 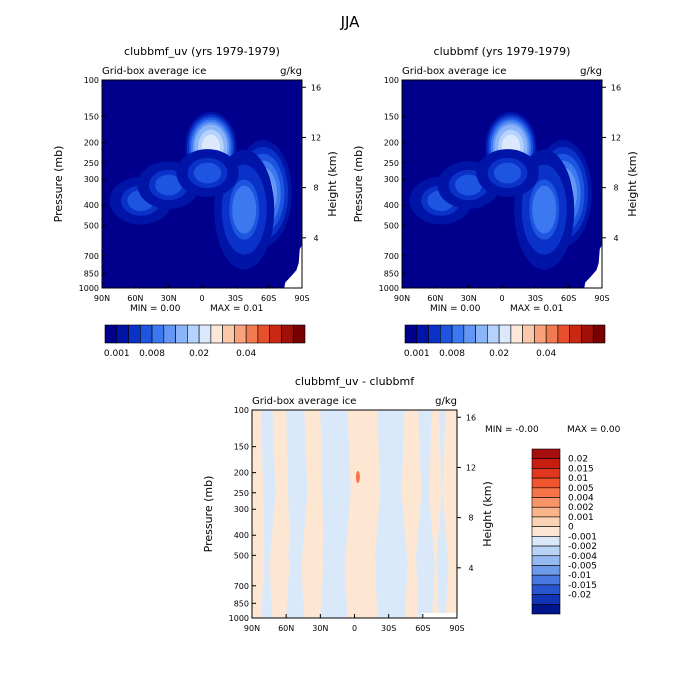 What do you see at coordinates (582, 586) in the screenshot?
I see `colorbar-label: -0.015` at bounding box center [582, 586].